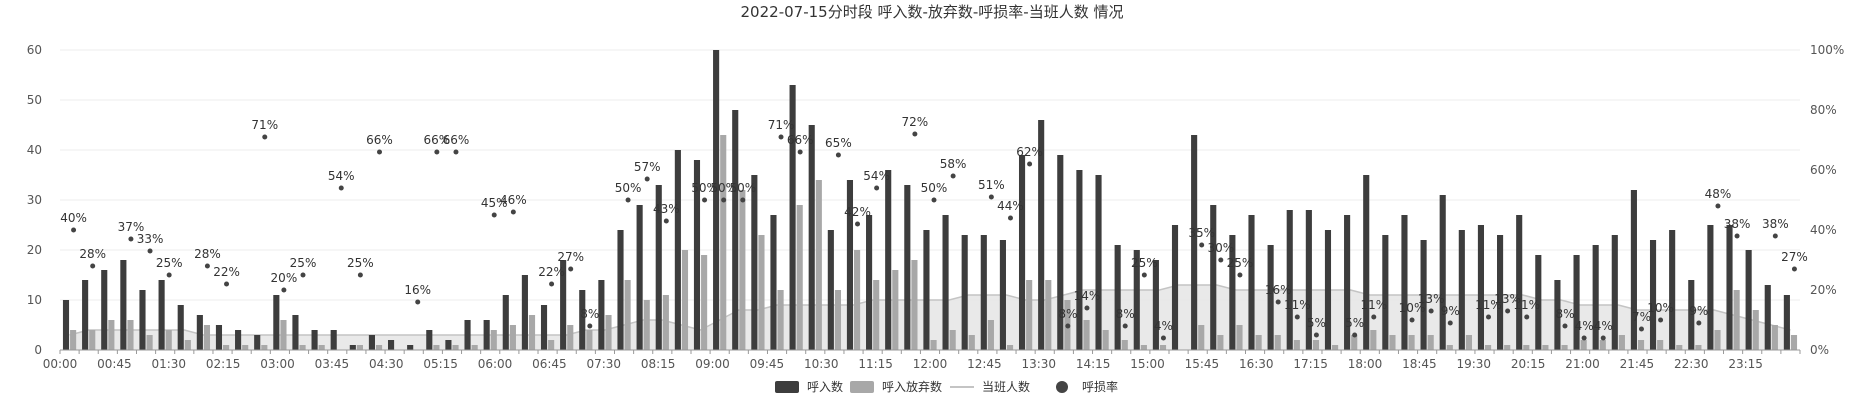  I want to click on loss-rate-label: 51%, so click(991, 185).